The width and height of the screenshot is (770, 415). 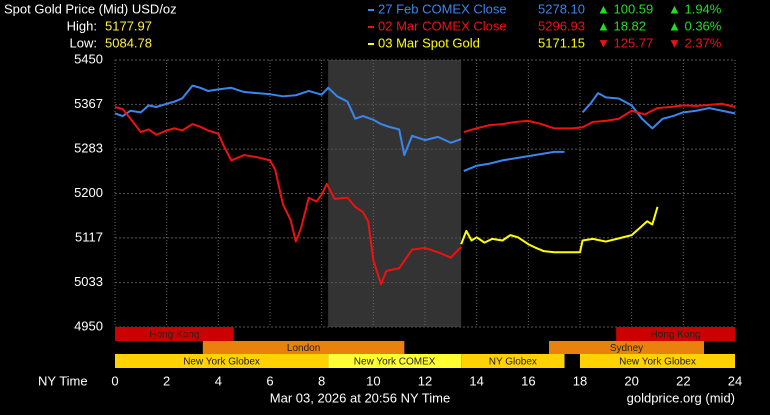 What do you see at coordinates (442, 8) in the screenshot?
I see `legend-name: 27 Feb COMEX Close` at bounding box center [442, 8].